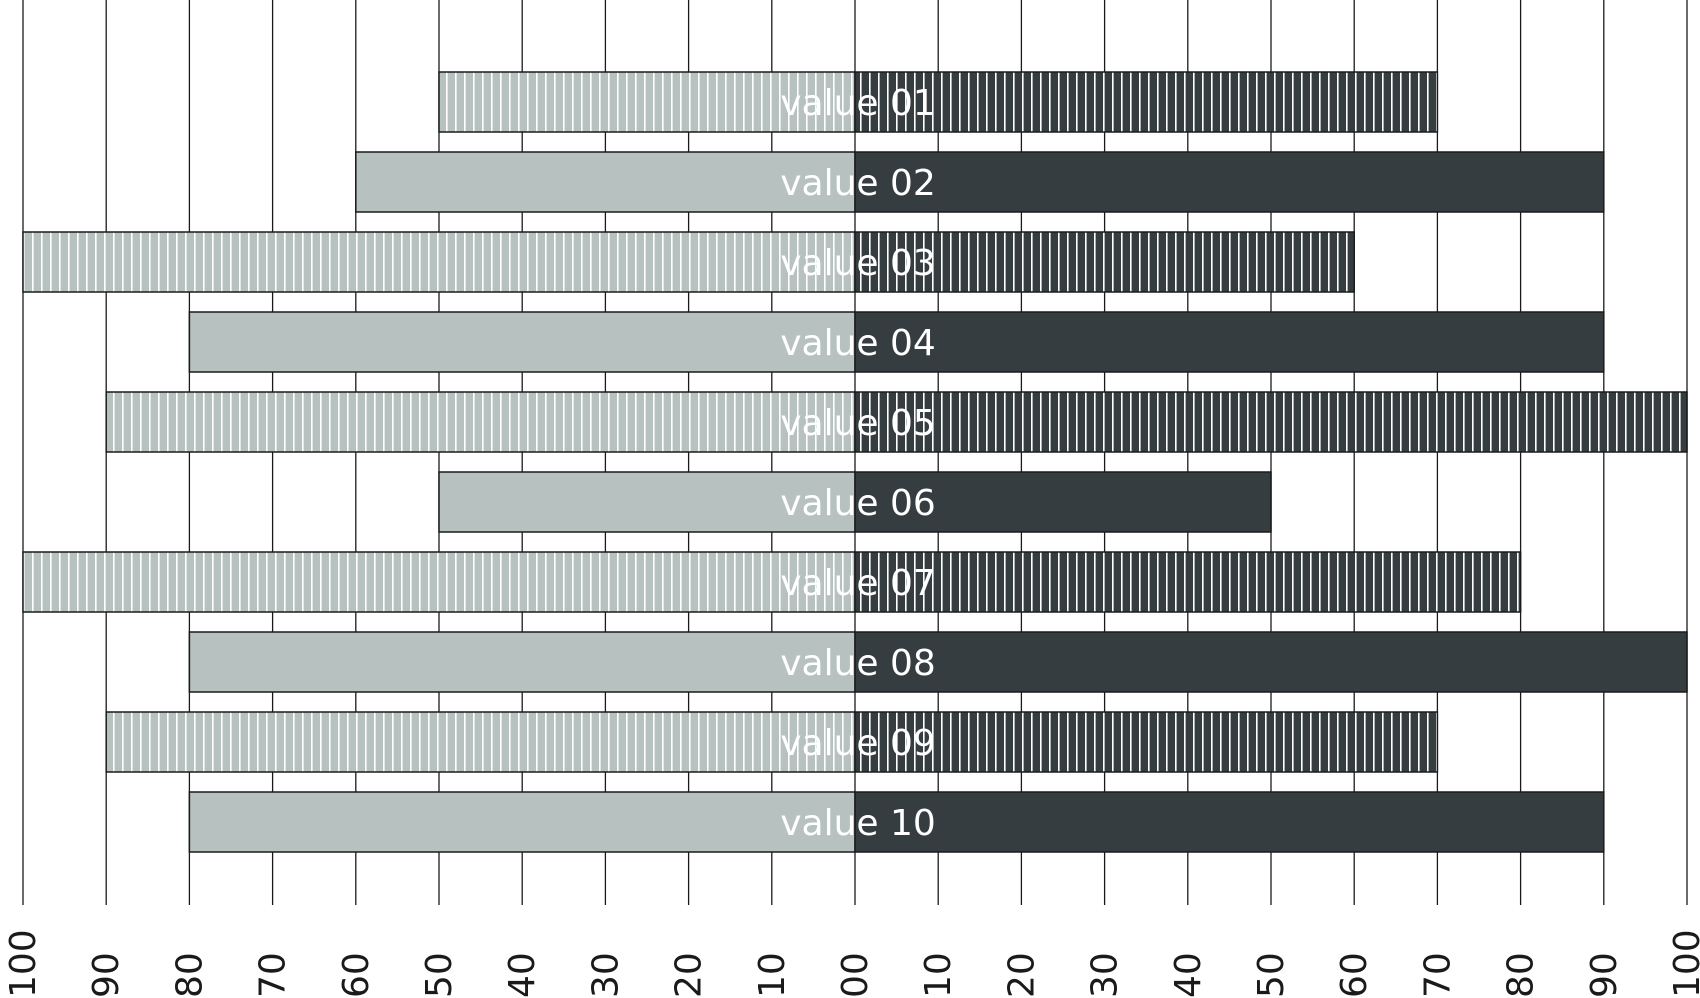 This screenshot has width=1700, height=998. I want to click on category-label: value 01, so click(858, 103).